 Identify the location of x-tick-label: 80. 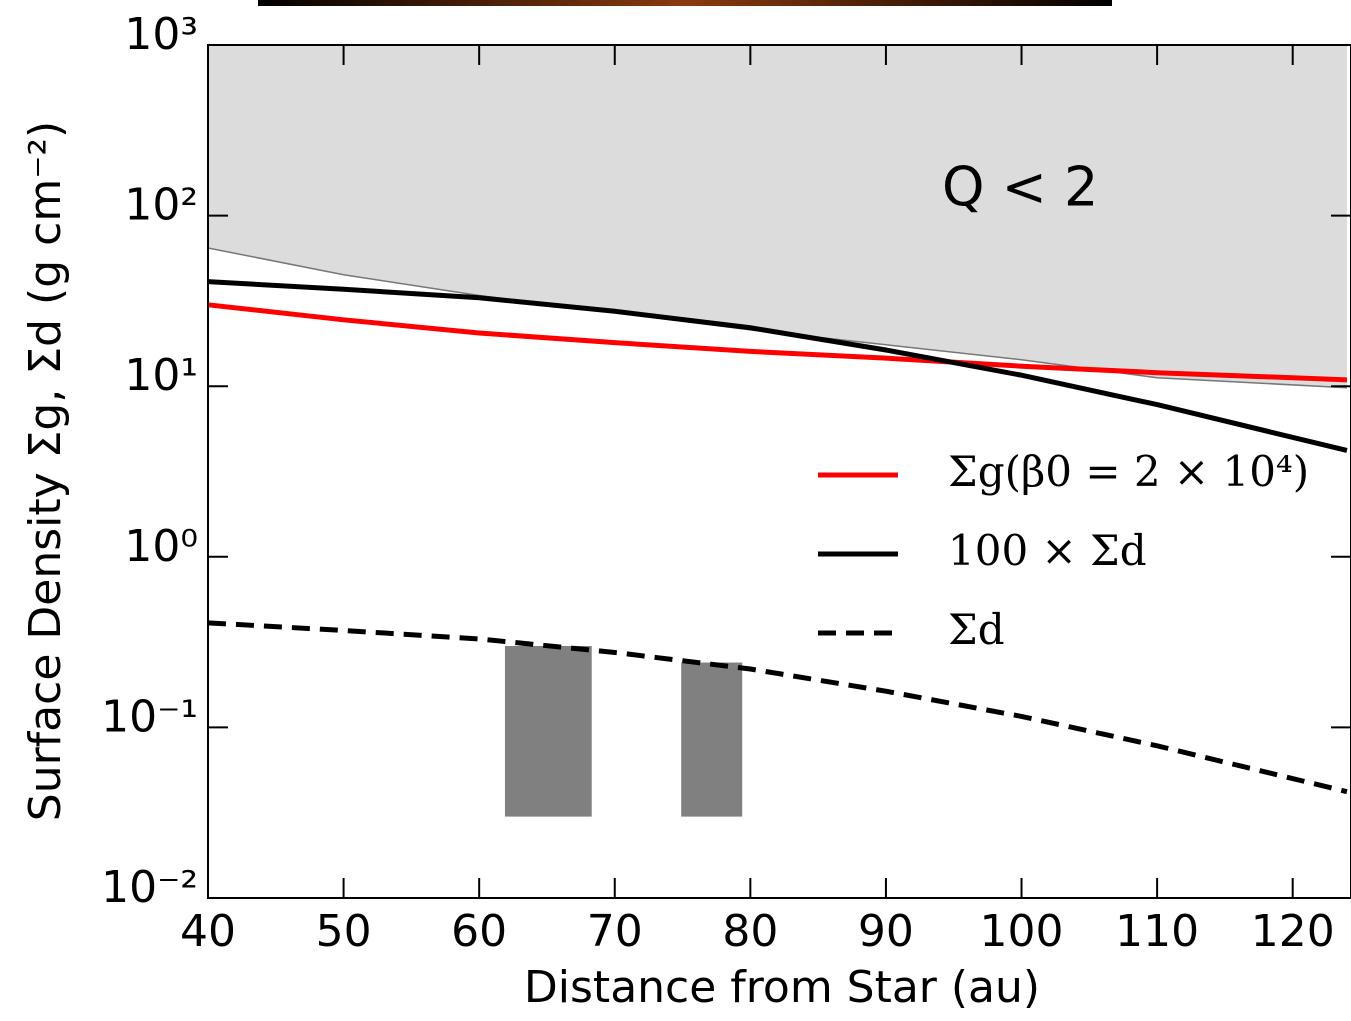
(750, 931).